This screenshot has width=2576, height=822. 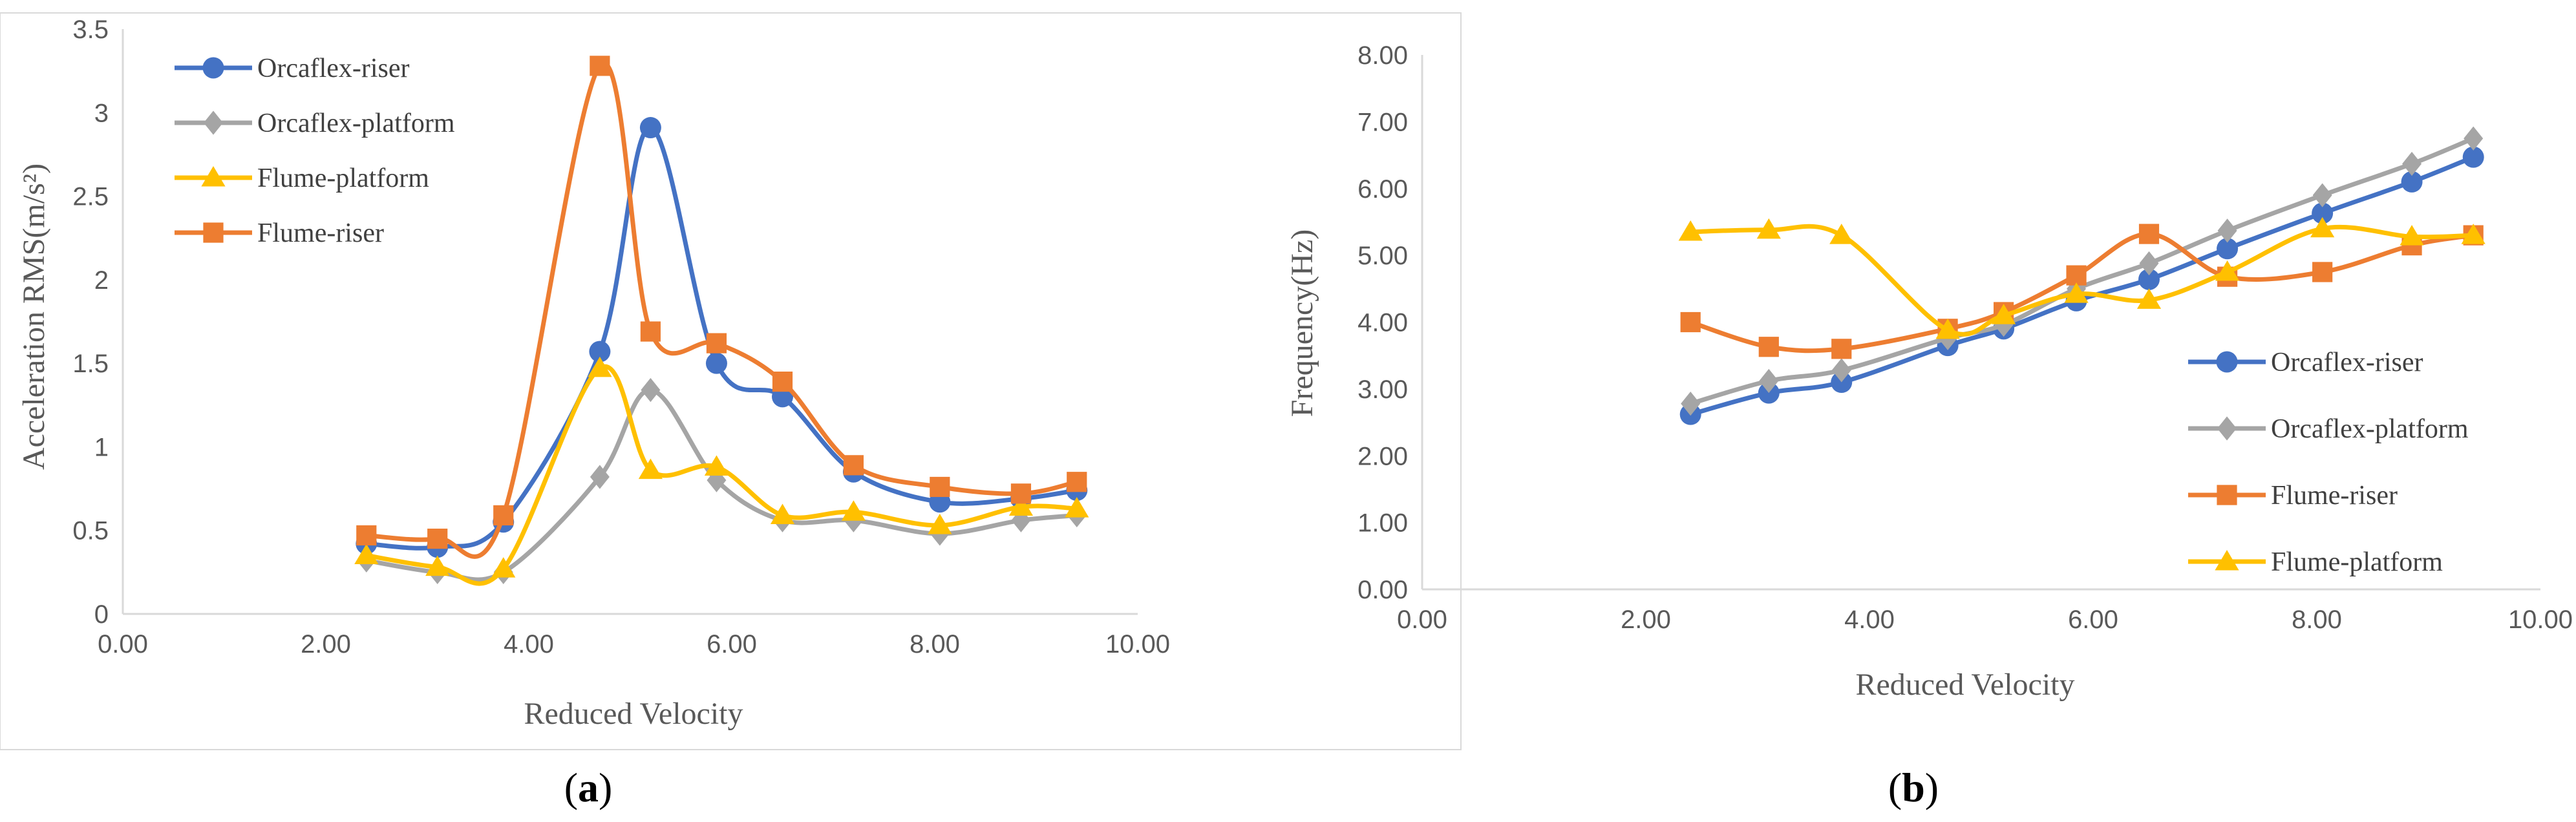 I want to click on y-tick-label: 3.5, so click(x=90, y=30).